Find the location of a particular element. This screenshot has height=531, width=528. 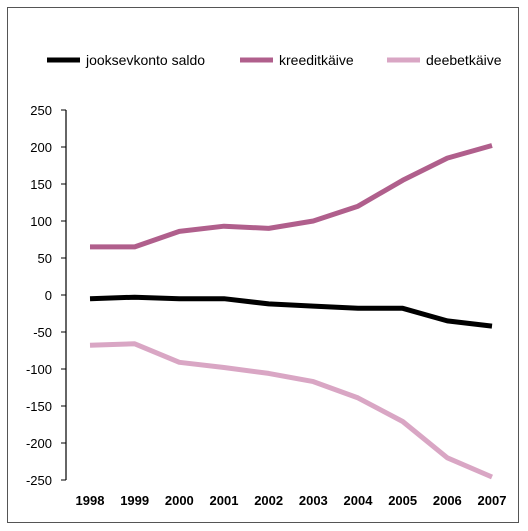

x-tick-label: 2006 is located at coordinates (447, 500).